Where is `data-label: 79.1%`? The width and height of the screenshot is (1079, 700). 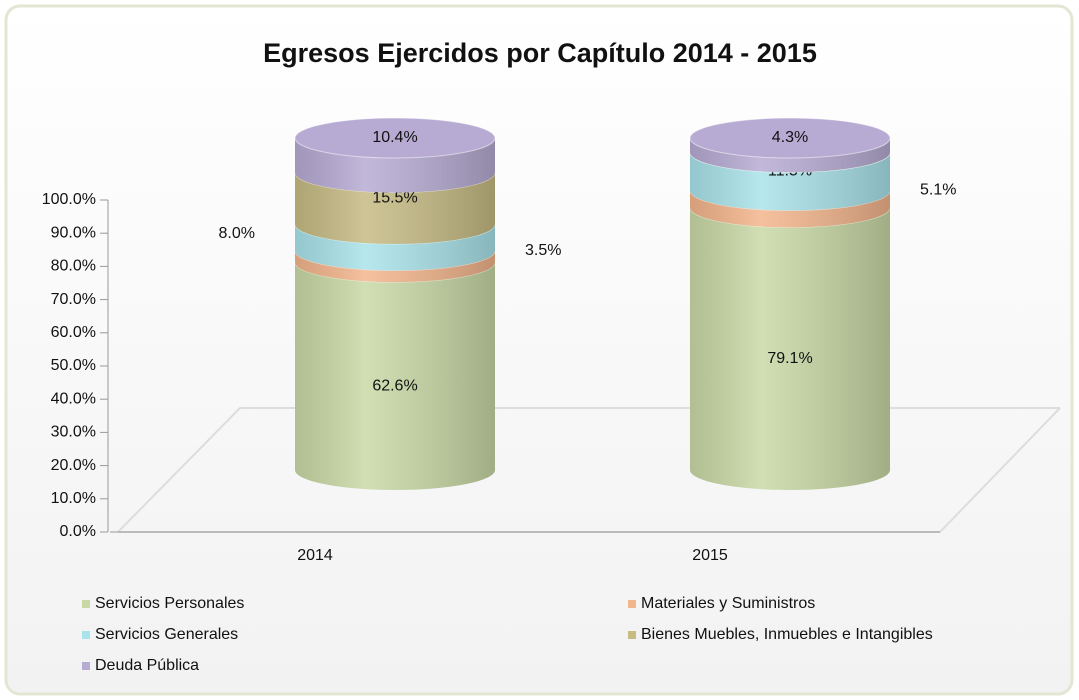
data-label: 79.1% is located at coordinates (789, 358).